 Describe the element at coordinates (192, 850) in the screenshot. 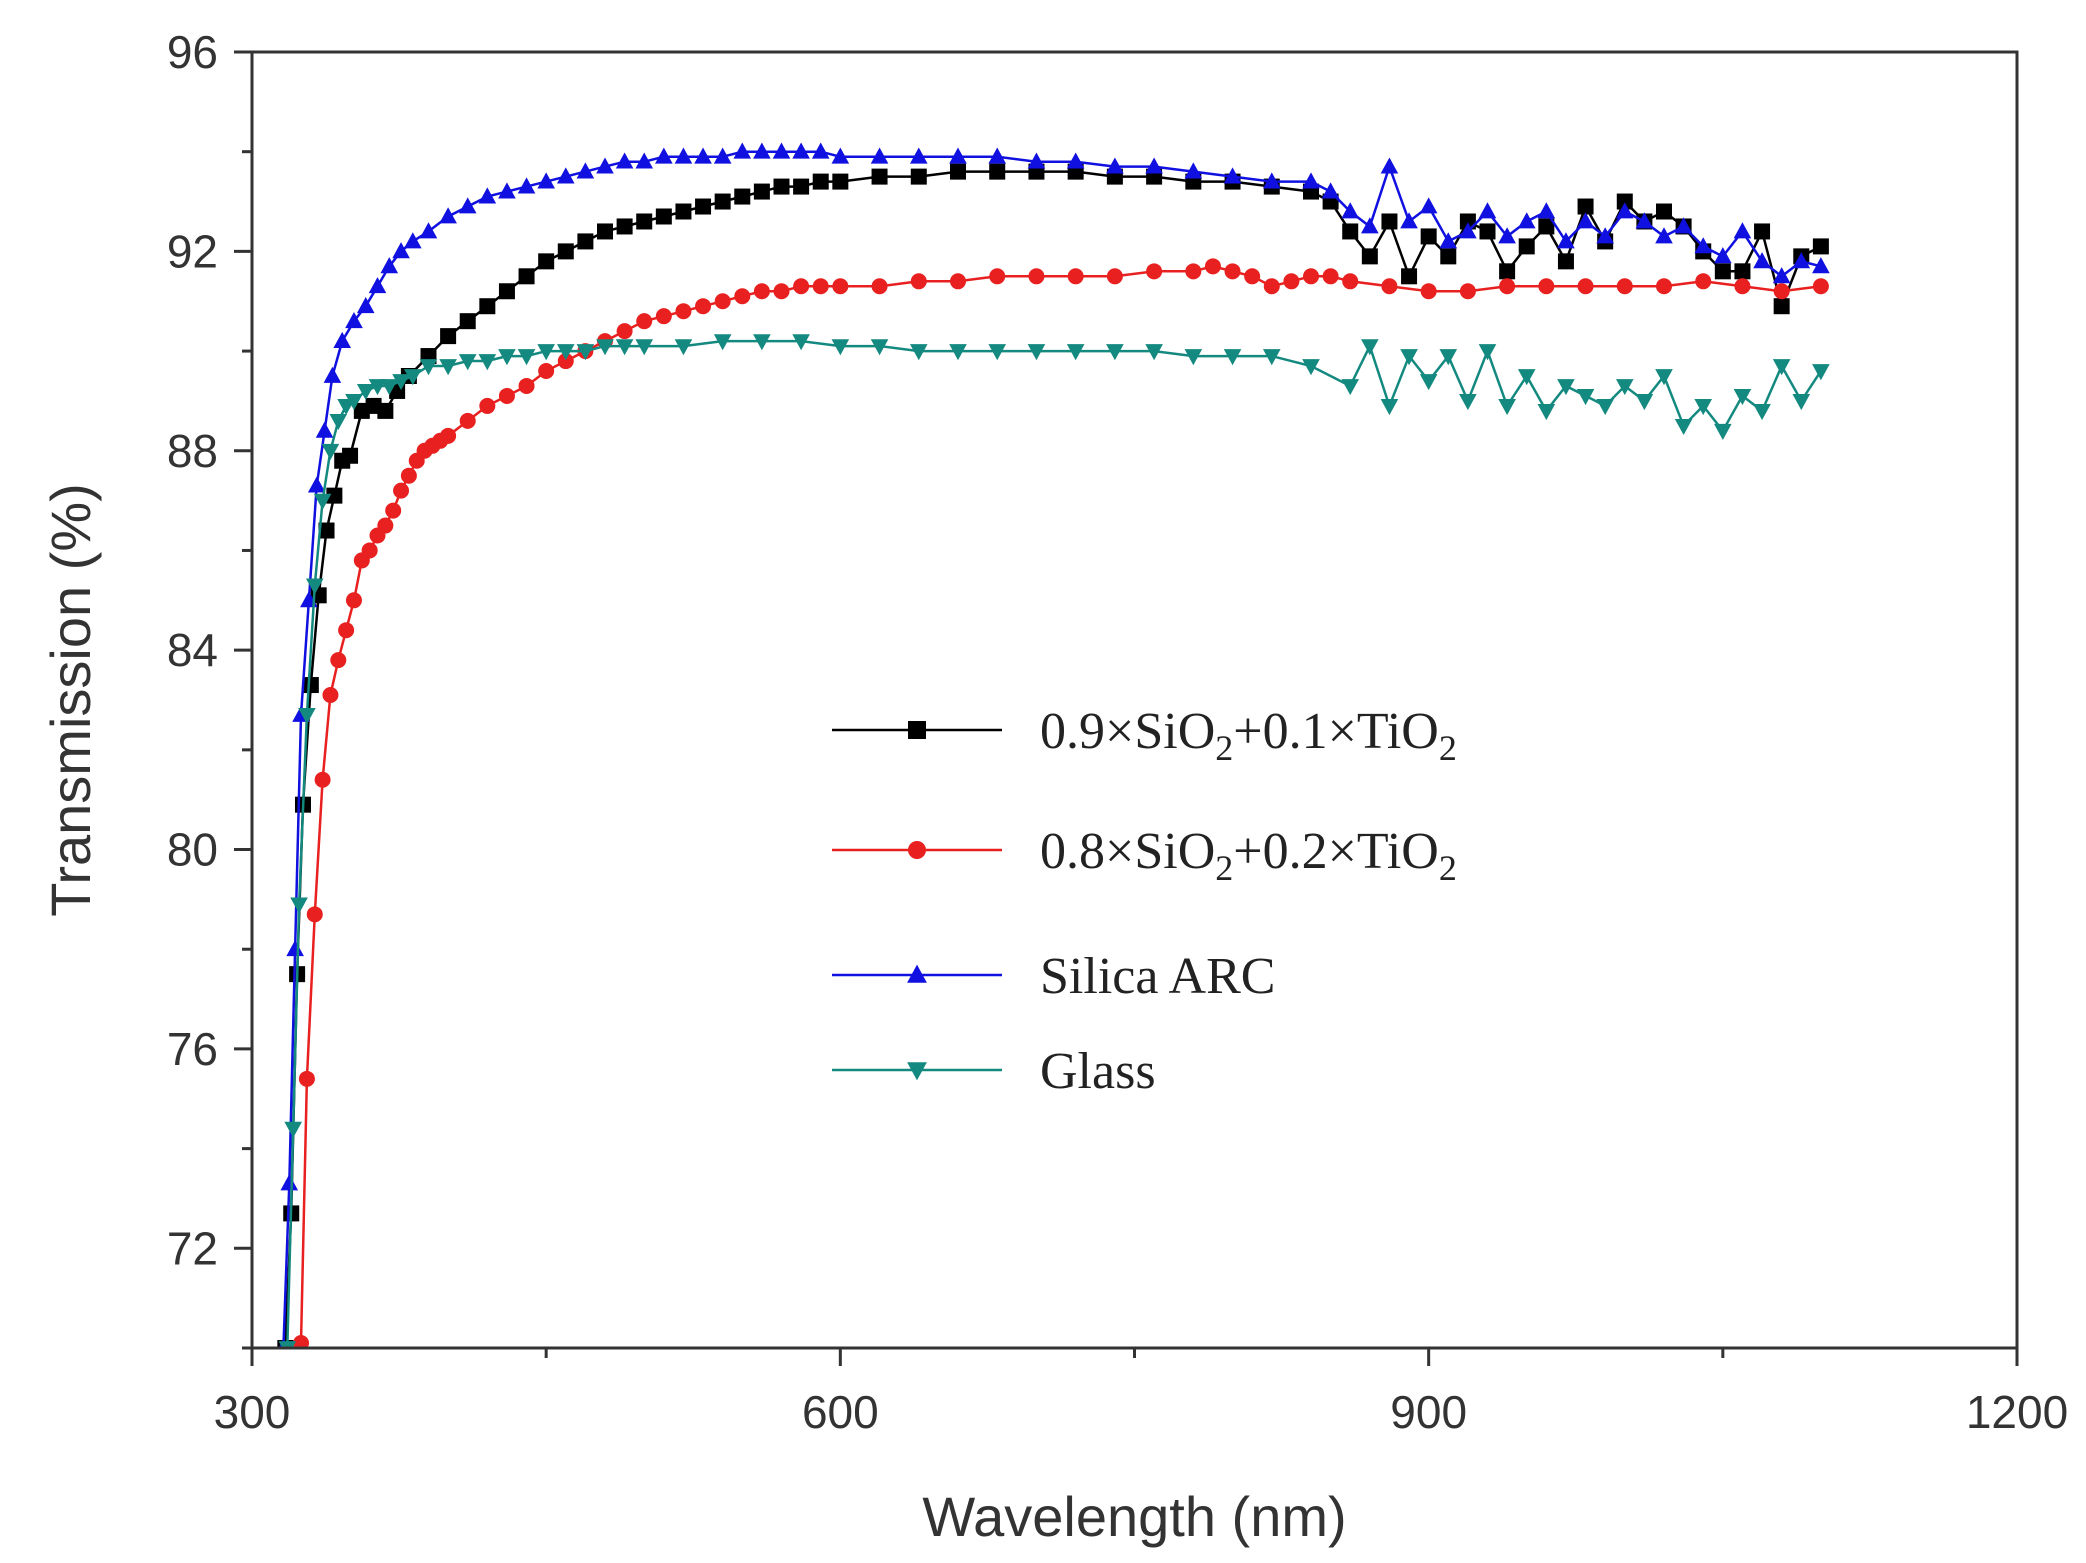

I see `y-tick-label: 80` at that location.